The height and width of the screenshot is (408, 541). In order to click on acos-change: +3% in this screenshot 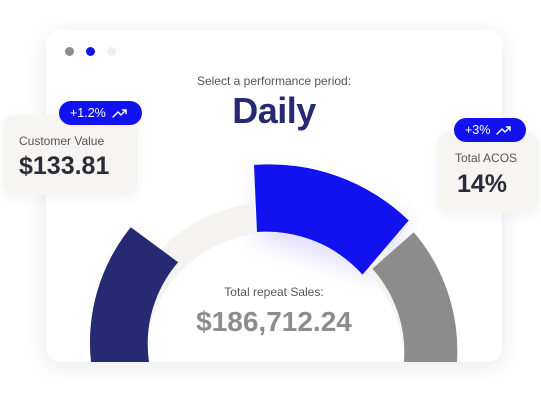, I will do `click(478, 130)`.